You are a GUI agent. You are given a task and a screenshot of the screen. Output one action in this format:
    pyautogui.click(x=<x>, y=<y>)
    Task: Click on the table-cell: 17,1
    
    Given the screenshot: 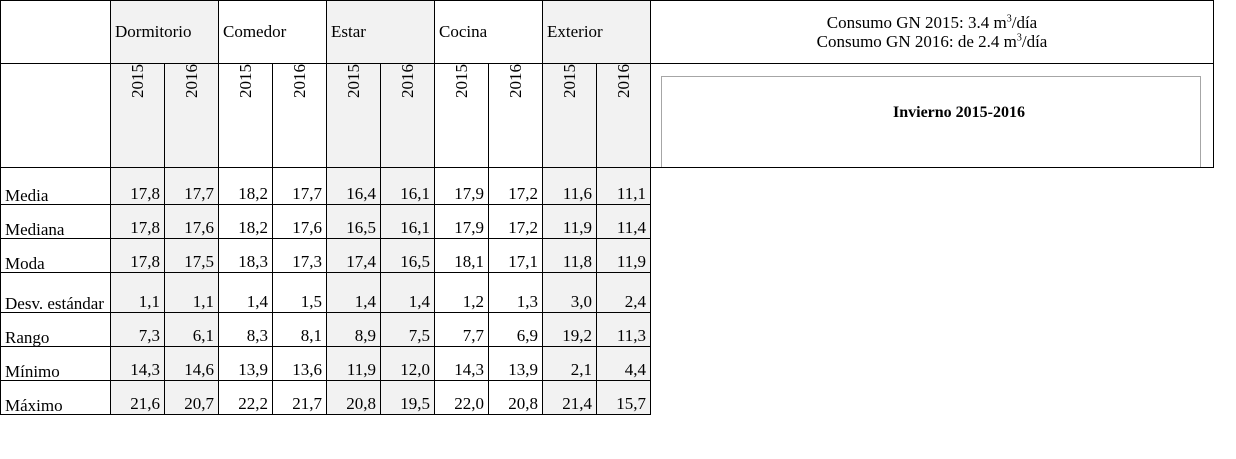 What is the action you would take?
    pyautogui.click(x=516, y=256)
    